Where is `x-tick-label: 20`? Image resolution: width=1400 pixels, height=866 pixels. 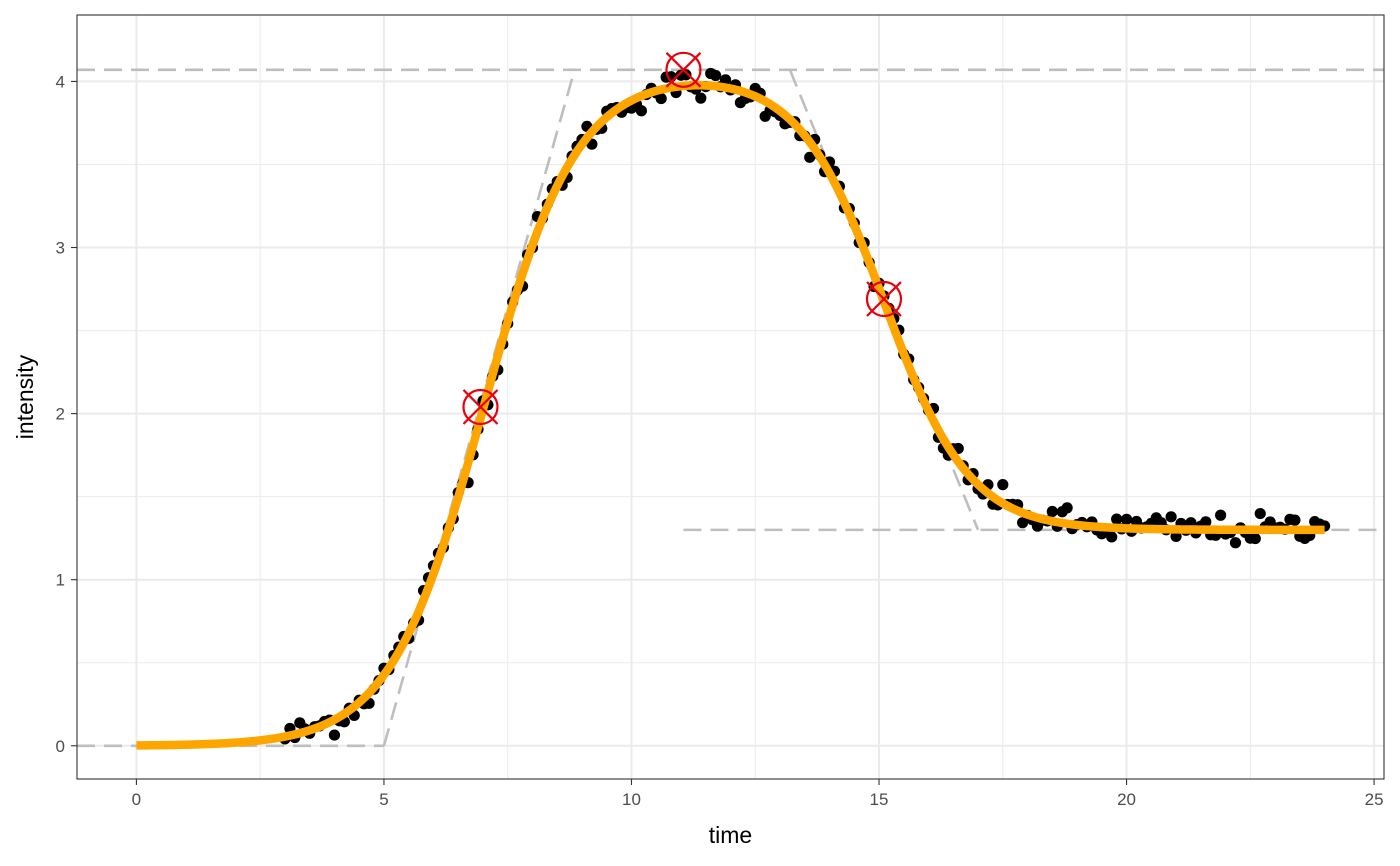
x-tick-label: 20 is located at coordinates (1126, 799).